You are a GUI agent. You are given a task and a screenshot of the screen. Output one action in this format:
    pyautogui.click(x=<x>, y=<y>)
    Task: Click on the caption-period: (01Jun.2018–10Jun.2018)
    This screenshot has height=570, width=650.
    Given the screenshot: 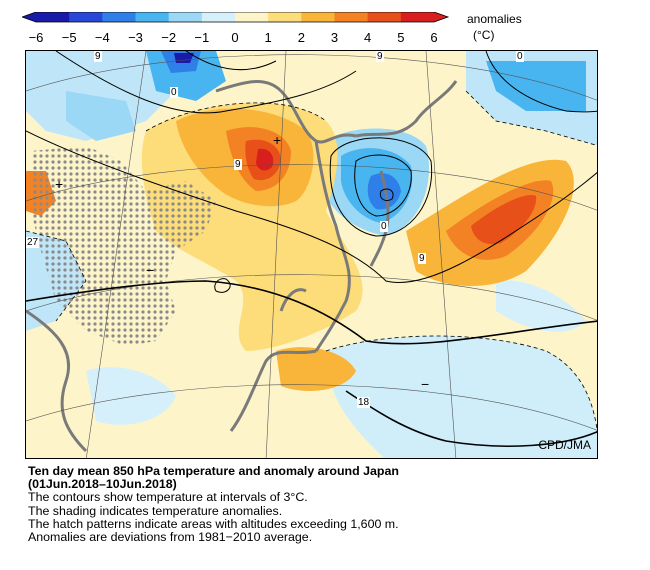 What is the action you would take?
    pyautogui.click(x=102, y=484)
    